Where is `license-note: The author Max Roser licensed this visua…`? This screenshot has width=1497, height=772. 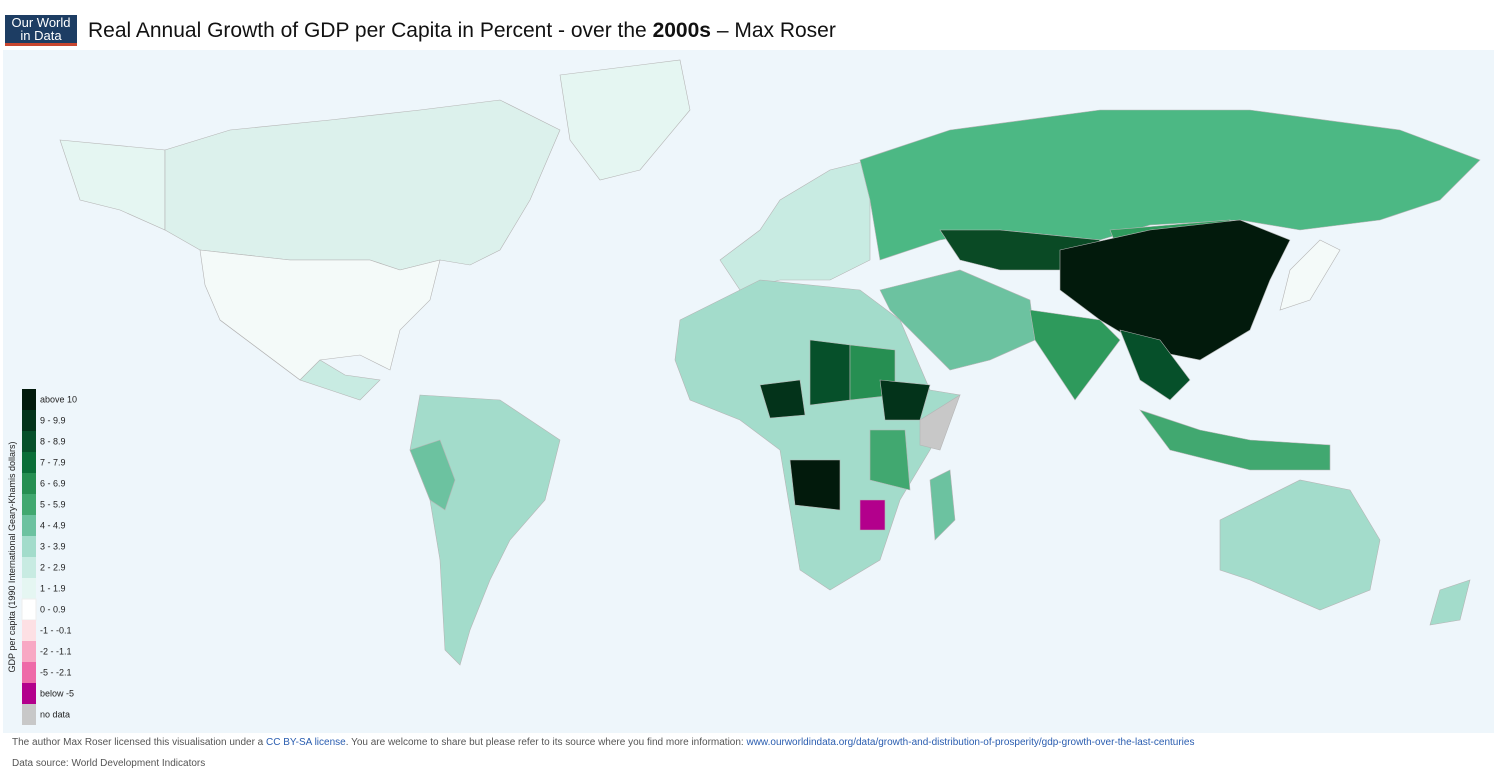
license-note: The author Max Roser licensed this visua… is located at coordinates (603, 742).